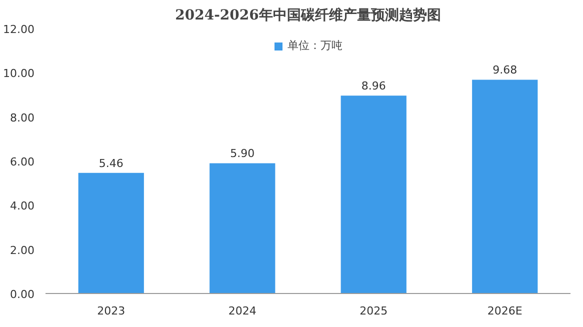  I want to click on x-tick-label: 2024, so click(242, 311).